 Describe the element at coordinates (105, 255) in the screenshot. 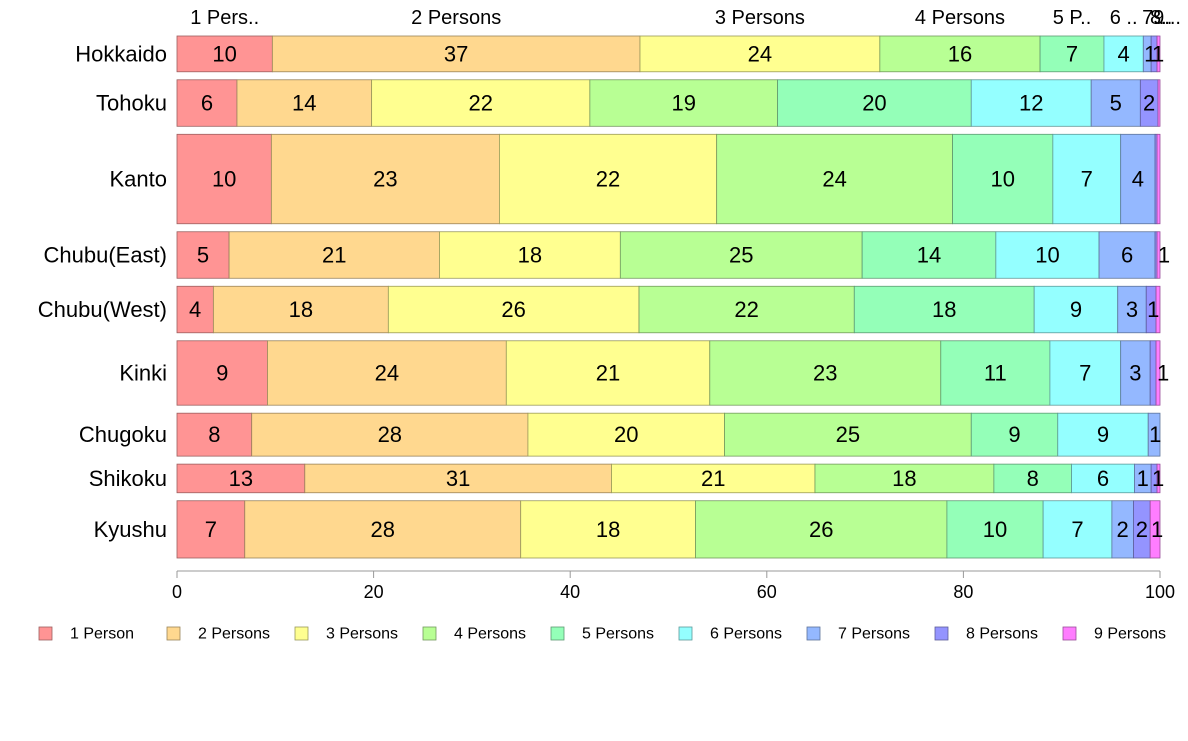

I see `region-label: Chubu(East)` at that location.